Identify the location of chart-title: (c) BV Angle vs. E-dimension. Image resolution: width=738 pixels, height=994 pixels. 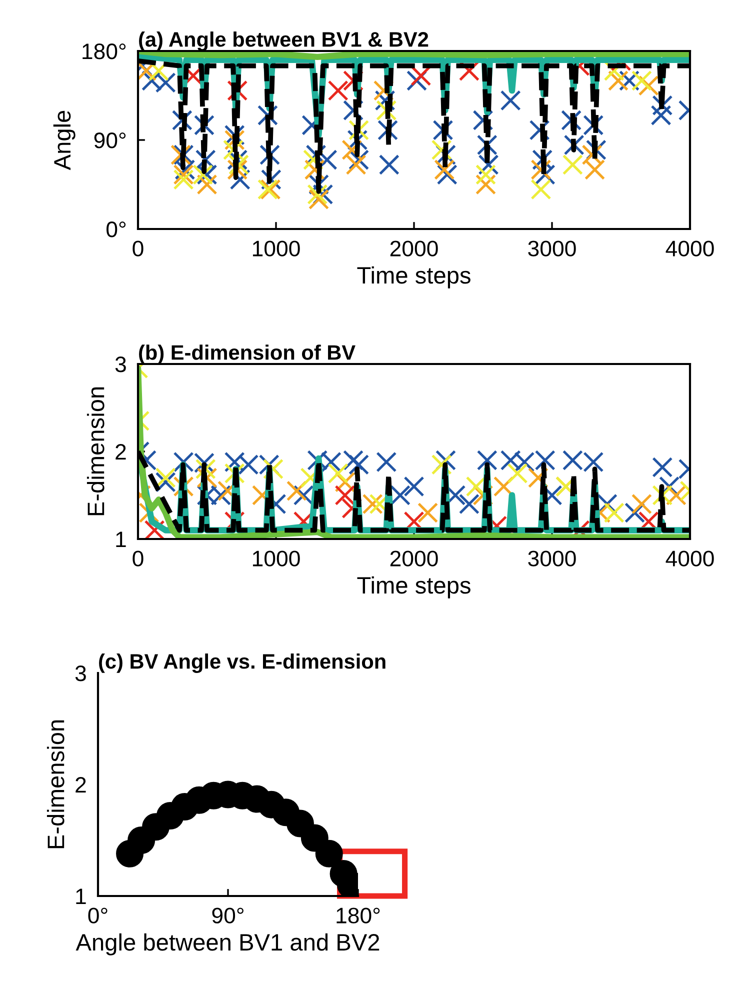
(242, 663).